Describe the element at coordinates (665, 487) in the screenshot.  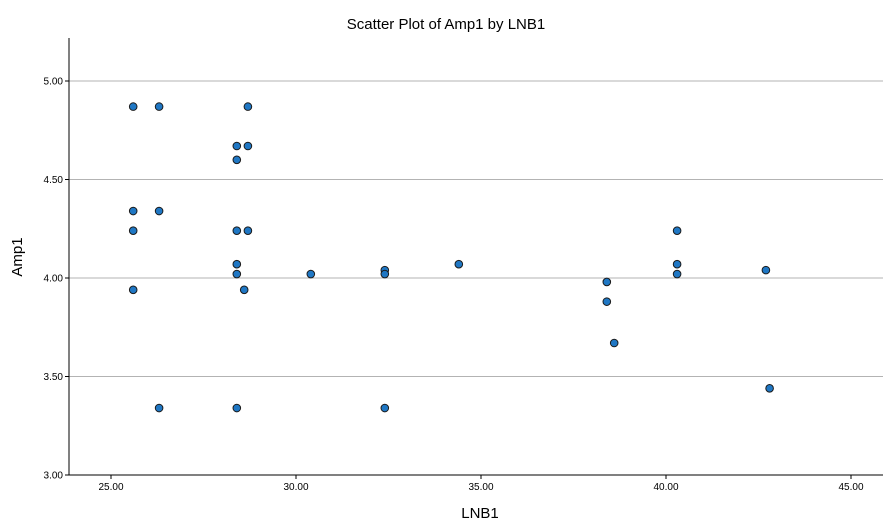
I see `x-tick-label: 40.00` at that location.